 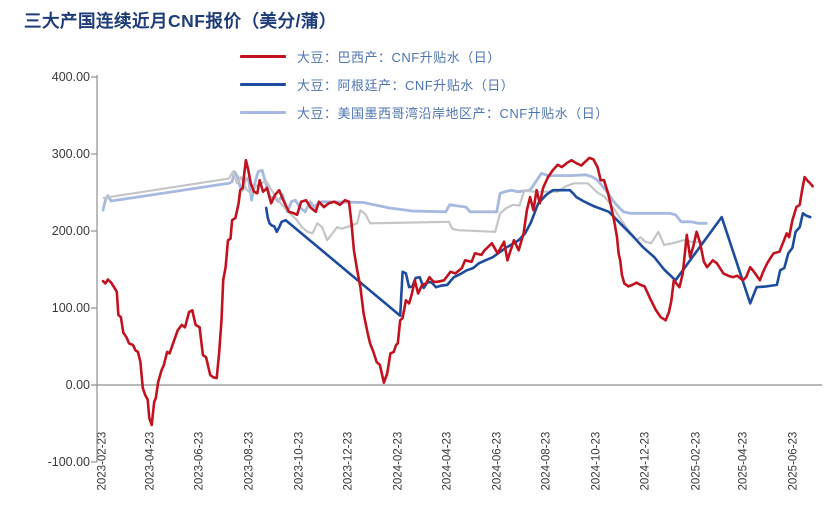 I want to click on legend-label: 大豆：美国墨西哥湾沿岸地区产：CNF升贴水（日）, so click(x=453, y=113).